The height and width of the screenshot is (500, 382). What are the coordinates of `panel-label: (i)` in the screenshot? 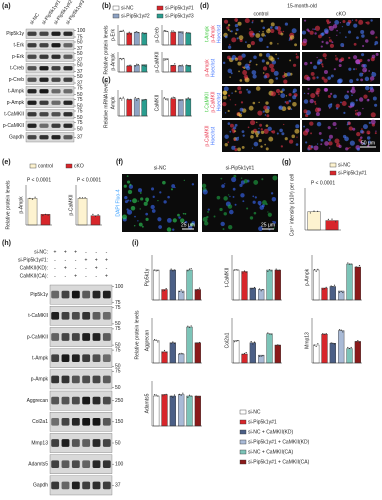 It's located at (135, 243).